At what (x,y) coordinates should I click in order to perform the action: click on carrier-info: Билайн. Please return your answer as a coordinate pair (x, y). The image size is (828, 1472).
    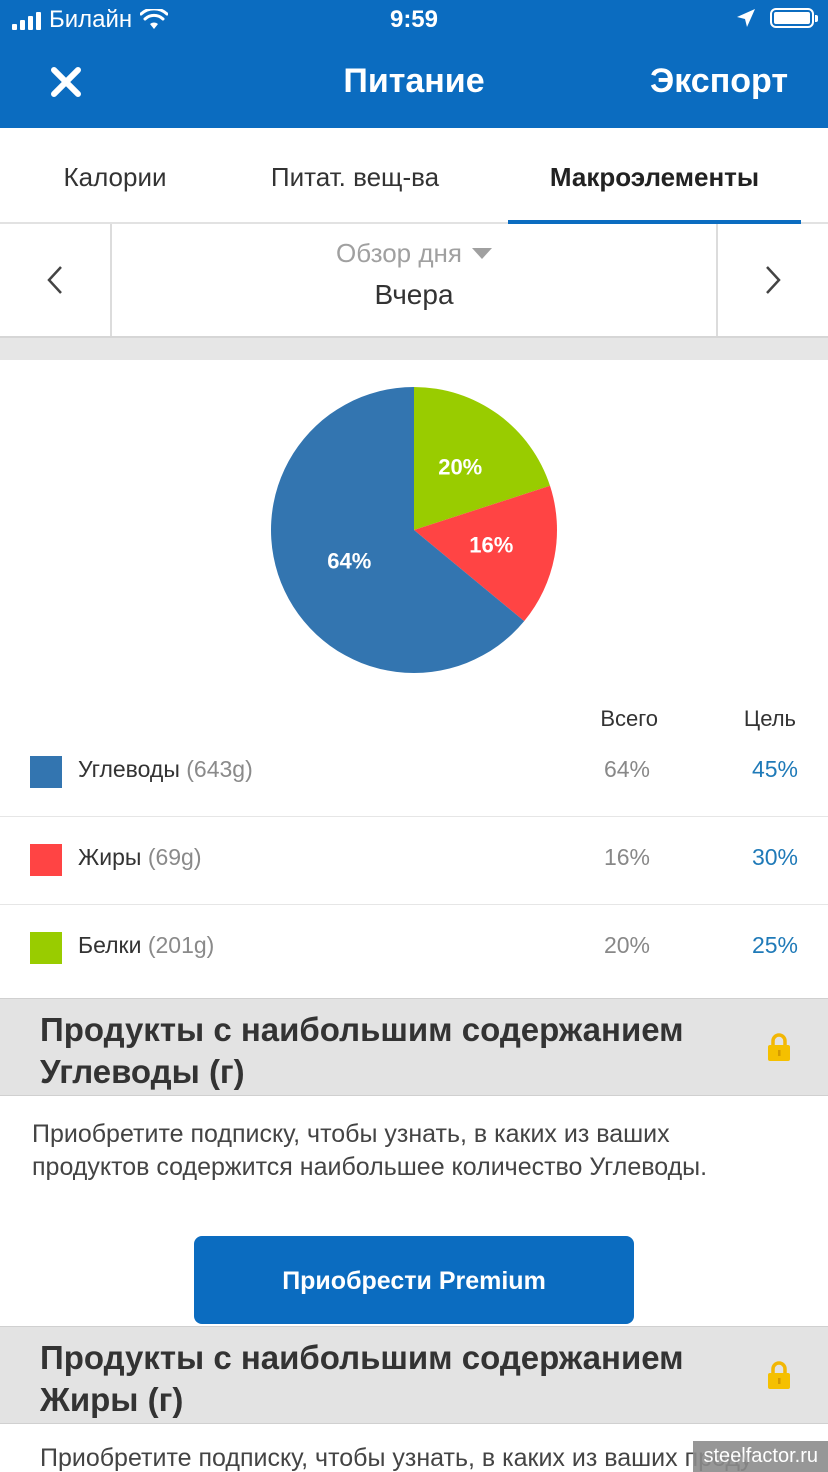
    Looking at the image, I should click on (90, 20).